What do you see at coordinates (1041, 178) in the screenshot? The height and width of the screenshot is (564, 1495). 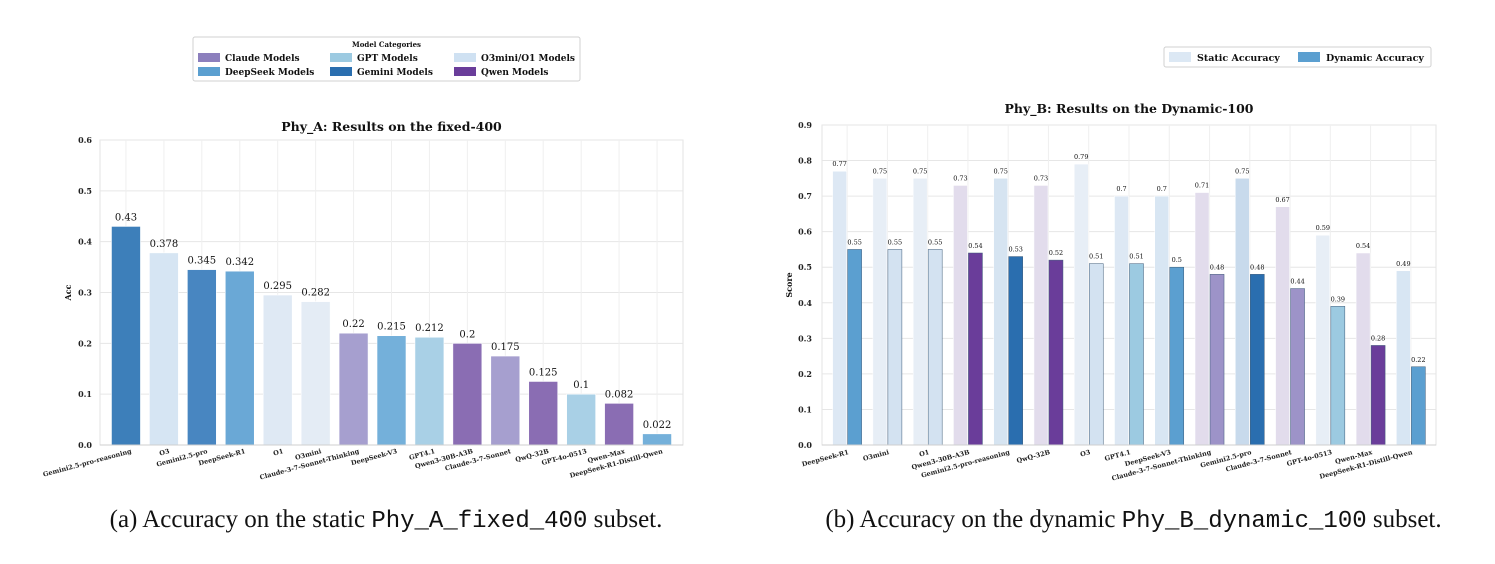 I see `chart-b-static-value-label: 0.73` at bounding box center [1041, 178].